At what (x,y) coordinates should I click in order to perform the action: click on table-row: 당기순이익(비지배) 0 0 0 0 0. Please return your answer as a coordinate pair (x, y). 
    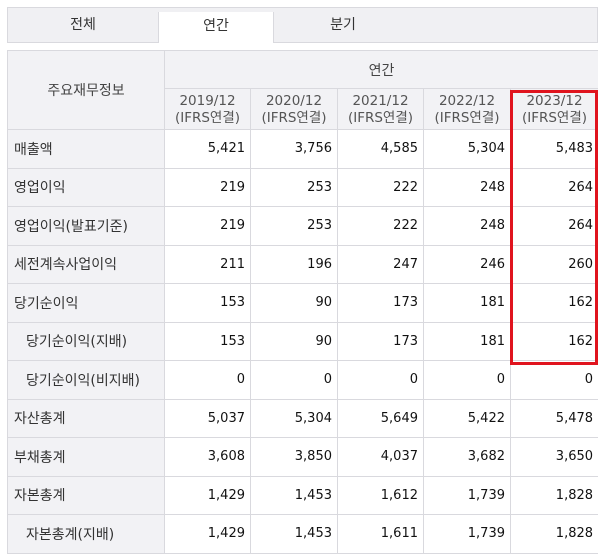
    Looking at the image, I should click on (302, 380).